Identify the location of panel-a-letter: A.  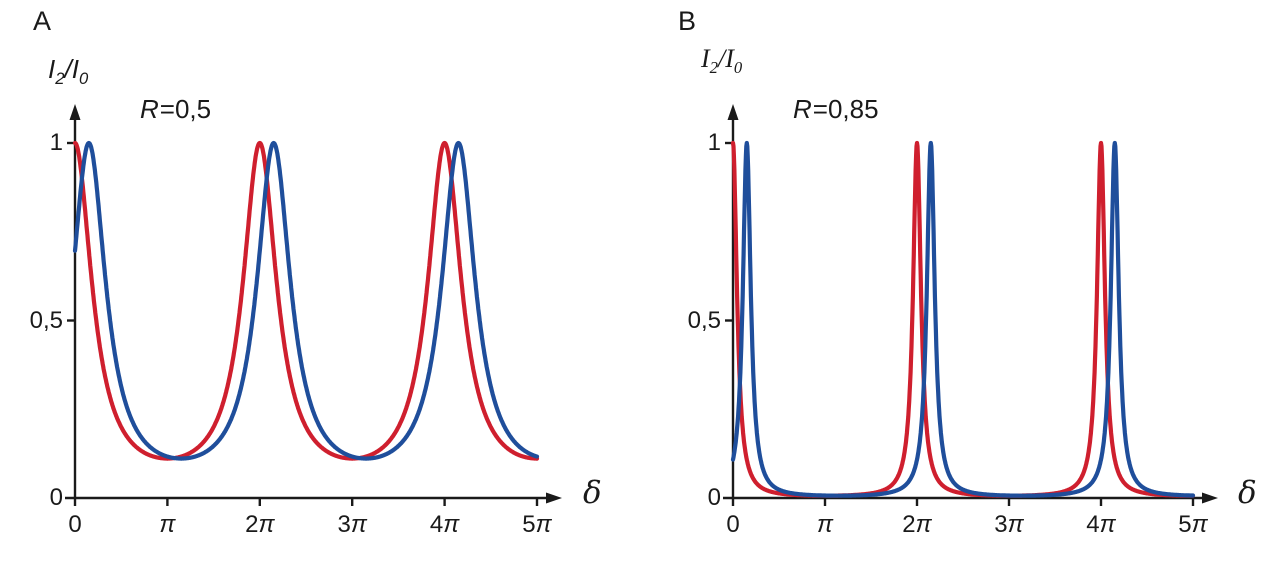
(42, 21).